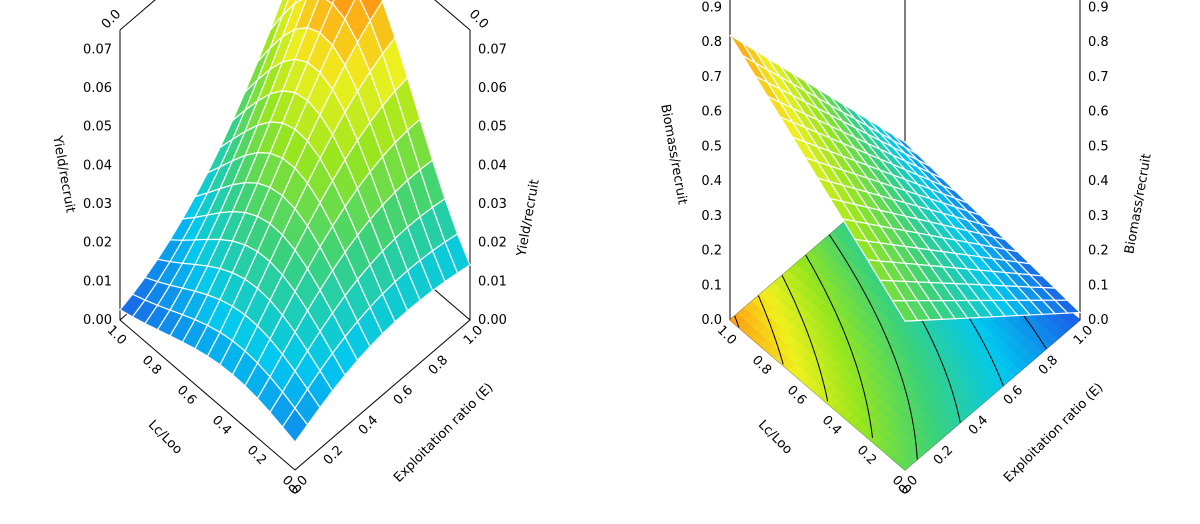 The height and width of the screenshot is (524, 1200). Describe the element at coordinates (711, 251) in the screenshot. I see `z-tick-label-left: 0.2` at that location.